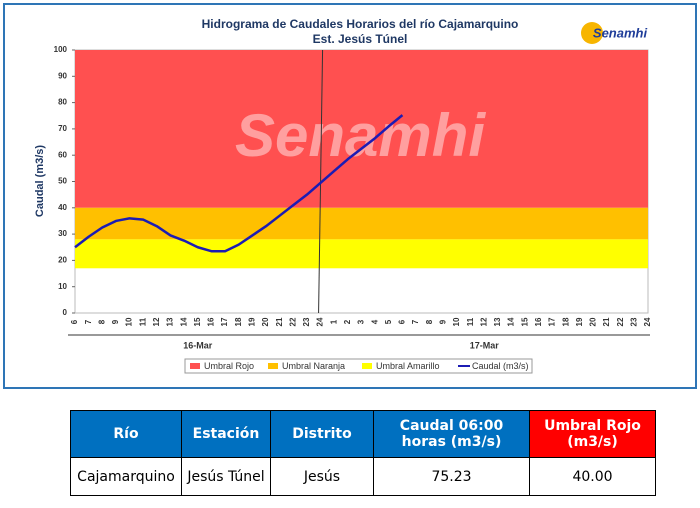 The height and width of the screenshot is (508, 700). Describe the element at coordinates (62, 233) in the screenshot. I see `y-tick-label: 30` at that location.